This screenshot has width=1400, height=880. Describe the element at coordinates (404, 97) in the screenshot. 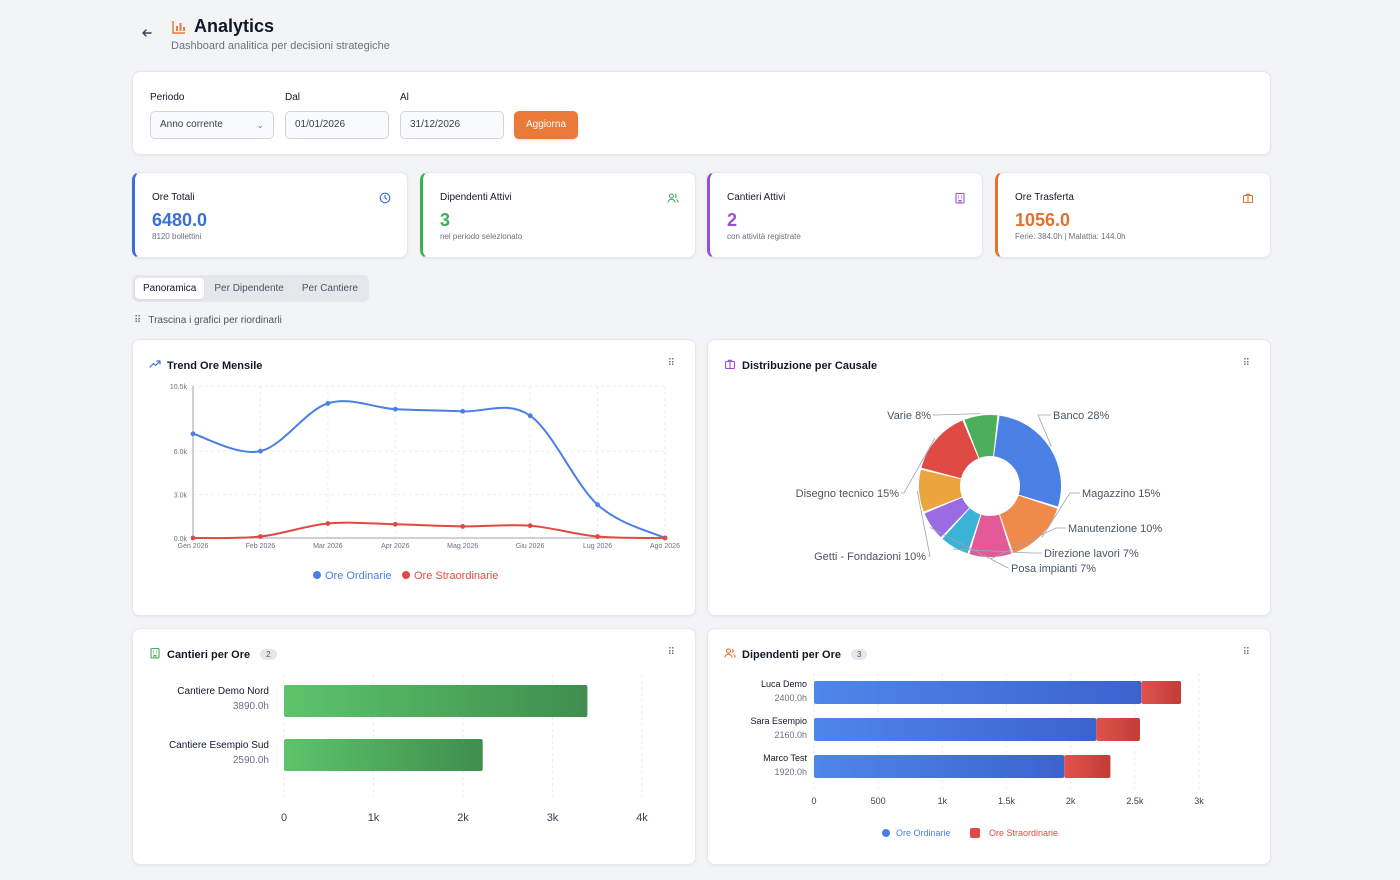

I see `to-label: Al` at that location.